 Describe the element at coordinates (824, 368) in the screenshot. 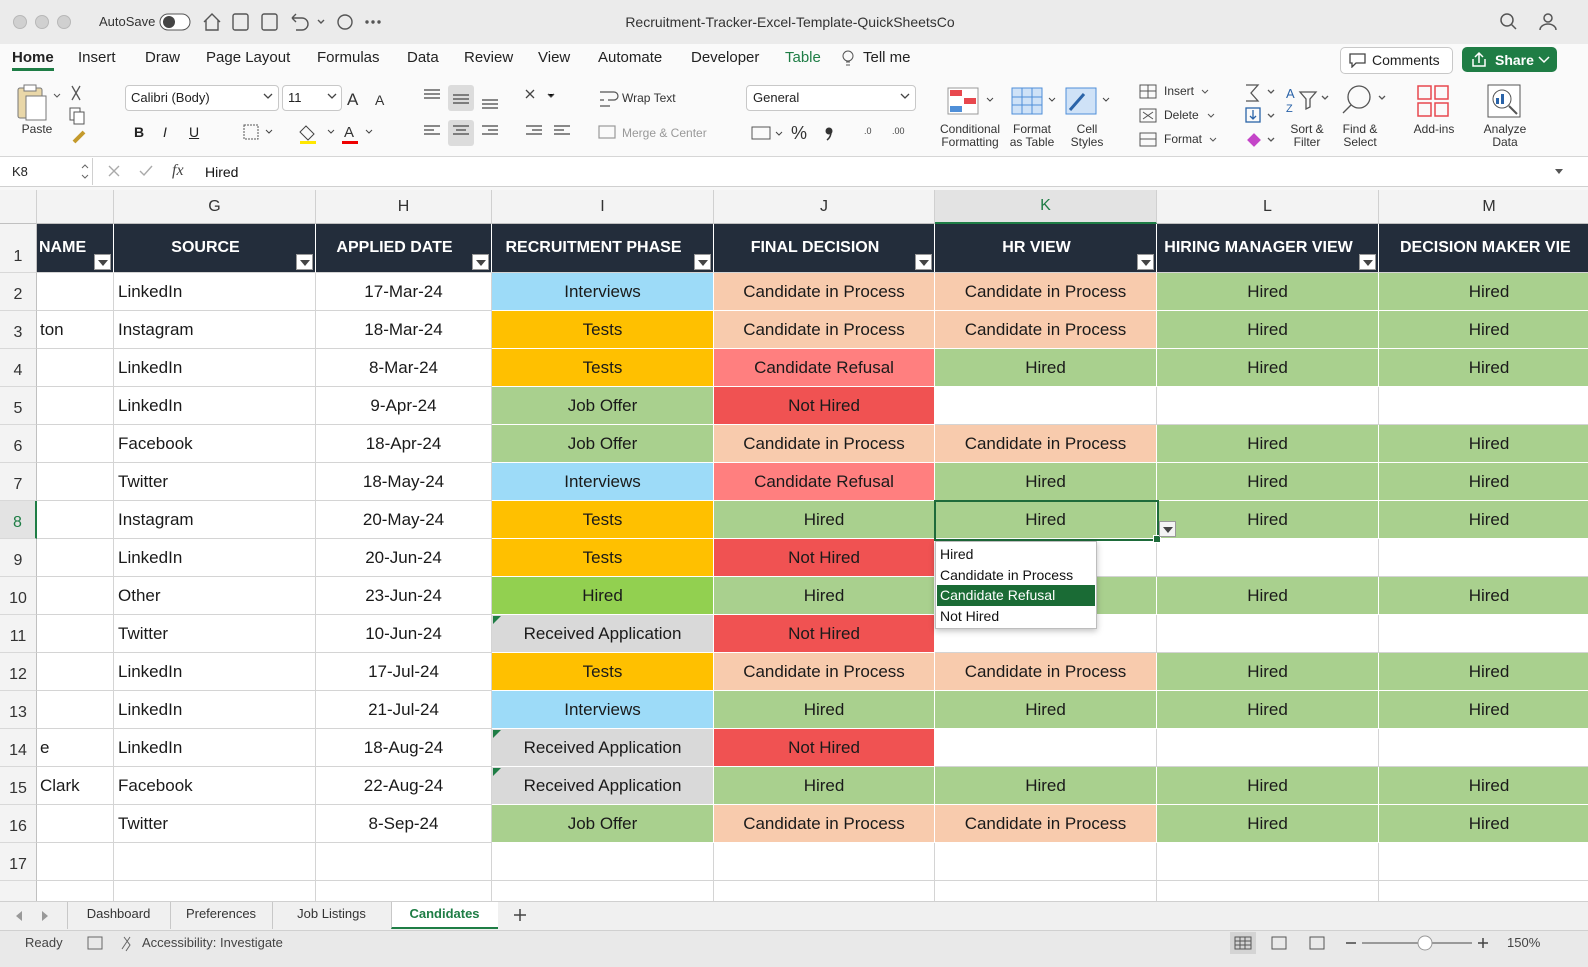

I see `decision-cell: Candidate Refusal` at that location.